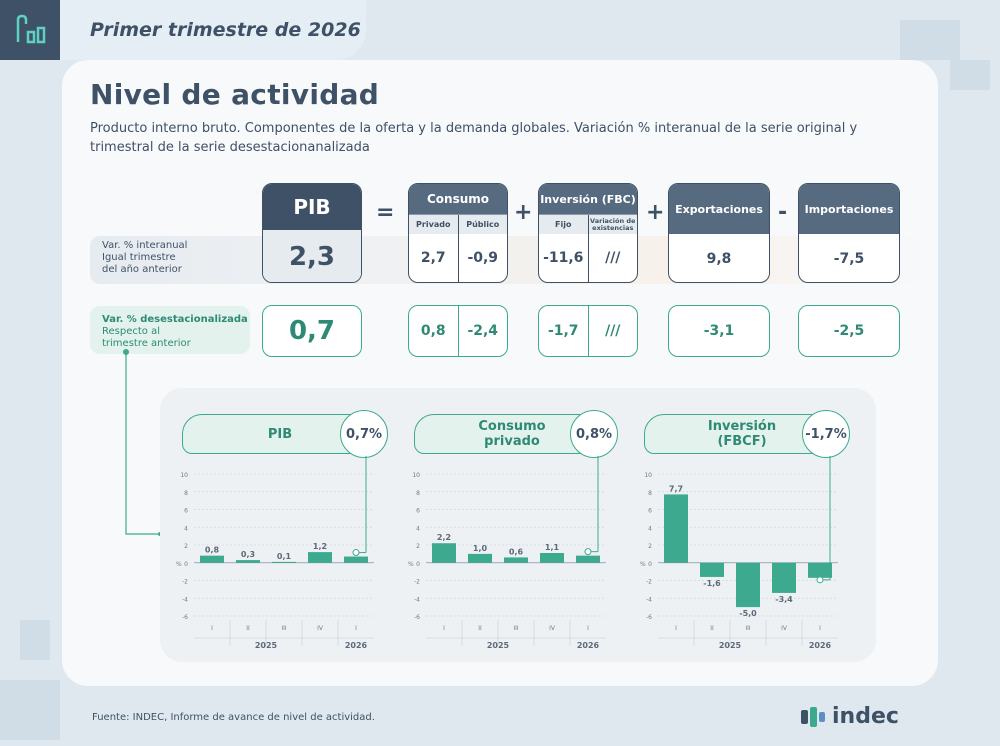  What do you see at coordinates (784, 599) in the screenshot?
I see `data-label: -3,4` at bounding box center [784, 599].